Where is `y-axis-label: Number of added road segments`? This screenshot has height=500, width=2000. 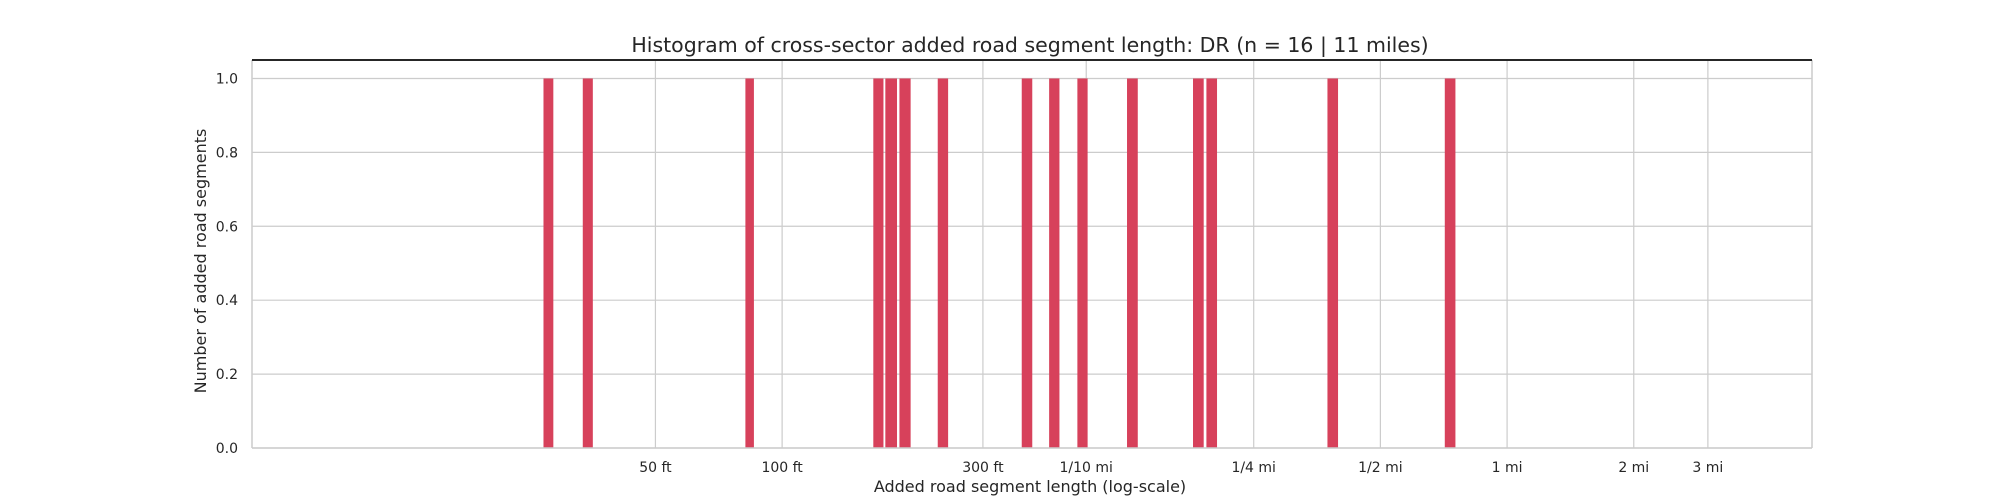
y-axis-label: Number of added road segments is located at coordinates (200, 261).